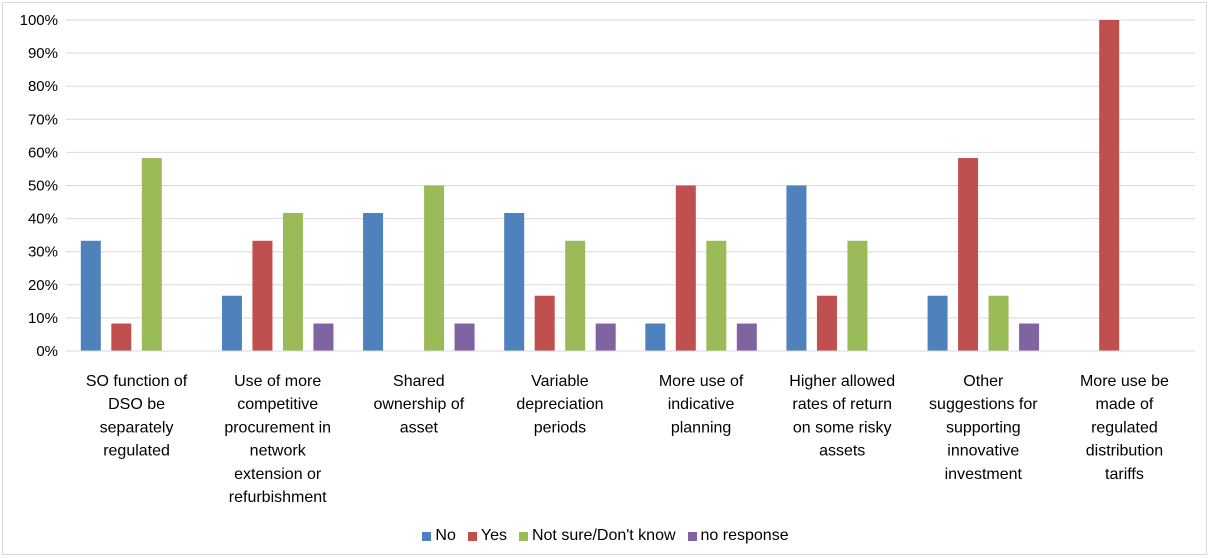 The height and width of the screenshot is (559, 1211). Describe the element at coordinates (43, 152) in the screenshot. I see `y-tick-label: 60%` at that location.